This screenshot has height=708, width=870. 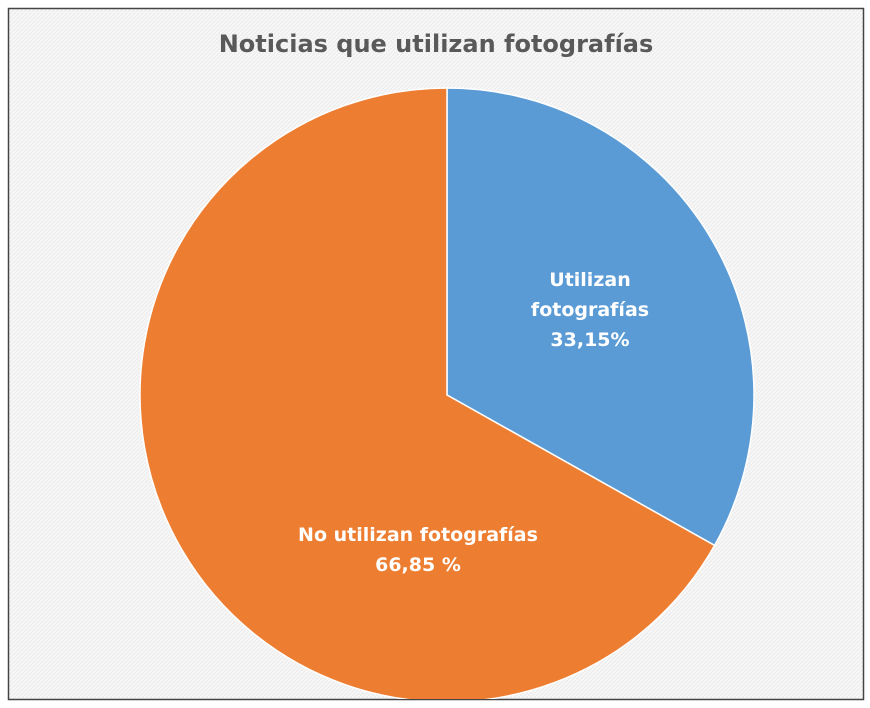 I want to click on category-label: Utilizan fotografías, so click(x=590, y=295).